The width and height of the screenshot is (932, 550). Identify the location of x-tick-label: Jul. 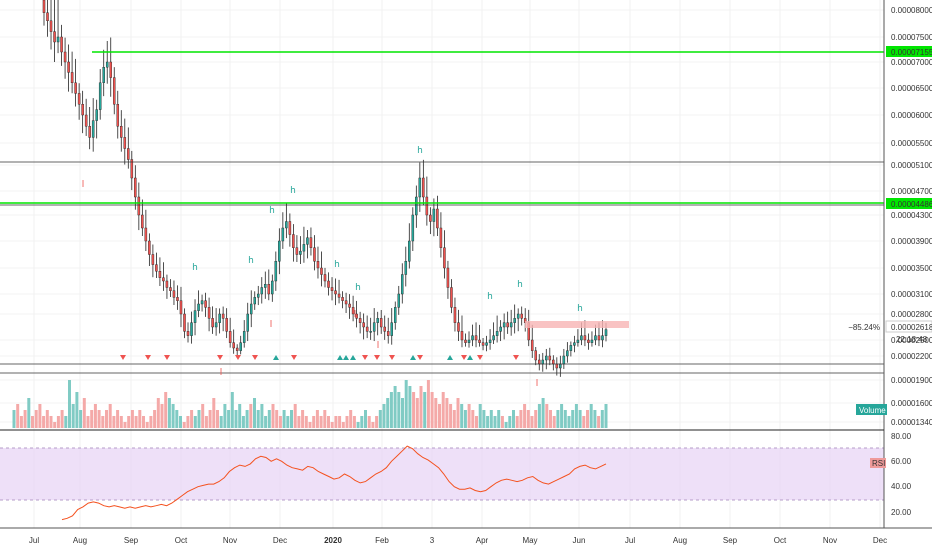
(630, 540).